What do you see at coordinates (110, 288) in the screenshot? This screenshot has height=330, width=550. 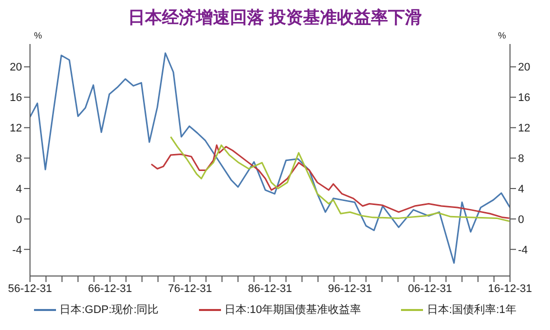 I see `x-tick-label: 66-12-31` at bounding box center [110, 288].